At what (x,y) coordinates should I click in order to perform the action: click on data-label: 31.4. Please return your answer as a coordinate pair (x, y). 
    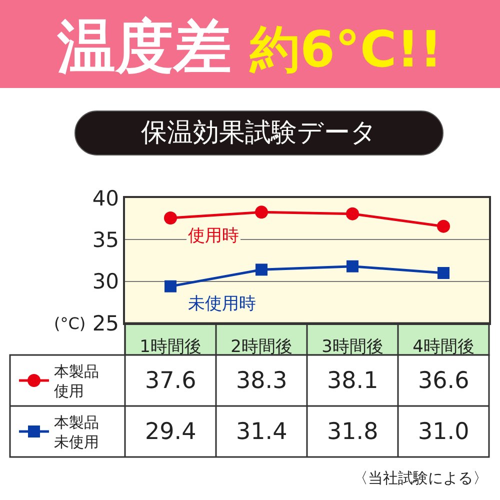
    Looking at the image, I should click on (262, 432).